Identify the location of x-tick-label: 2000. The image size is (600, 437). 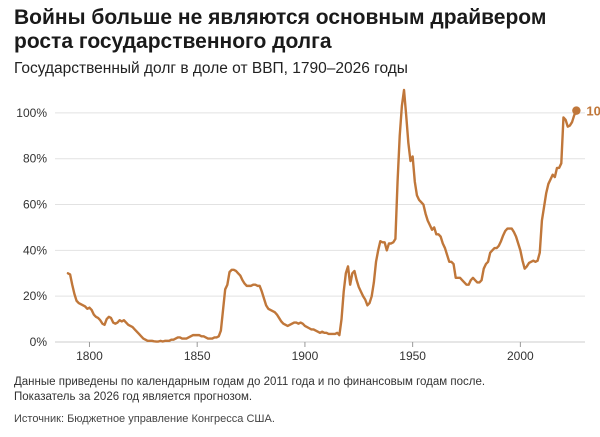
(520, 356).